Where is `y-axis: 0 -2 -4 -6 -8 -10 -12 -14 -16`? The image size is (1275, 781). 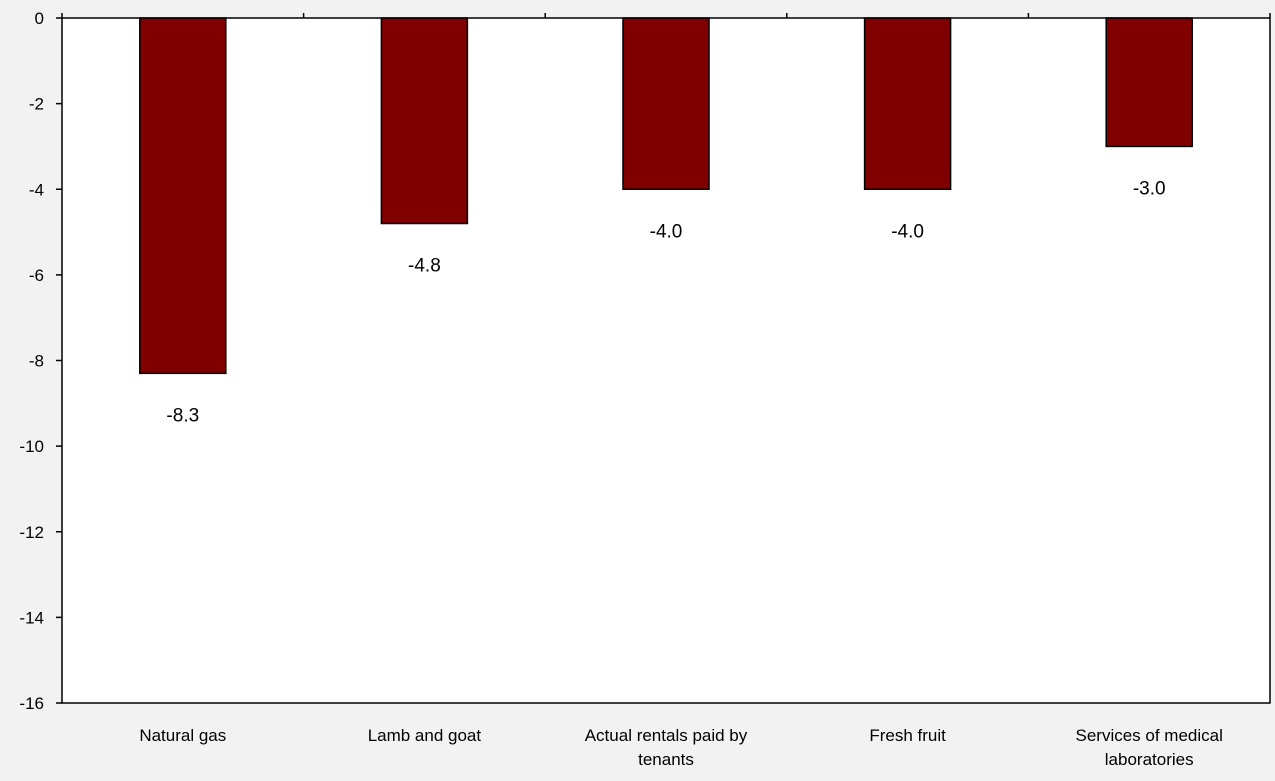
y-axis: 0 -2 -4 -6 -8 -10 -12 -14 -16 is located at coordinates (40, 361).